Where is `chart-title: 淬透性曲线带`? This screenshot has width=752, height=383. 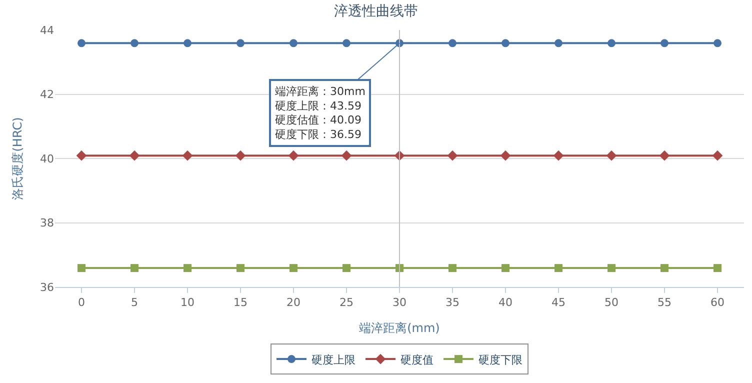 chart-title: 淬透性曲线带 is located at coordinates (376, 12).